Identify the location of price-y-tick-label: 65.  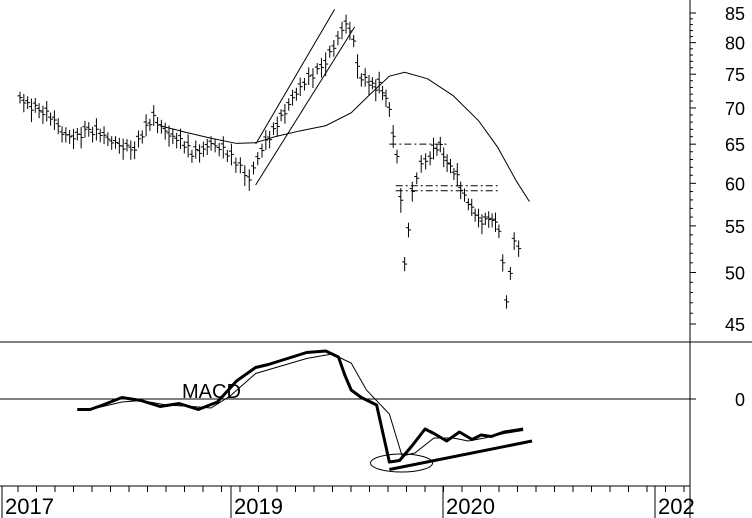
(735, 145).